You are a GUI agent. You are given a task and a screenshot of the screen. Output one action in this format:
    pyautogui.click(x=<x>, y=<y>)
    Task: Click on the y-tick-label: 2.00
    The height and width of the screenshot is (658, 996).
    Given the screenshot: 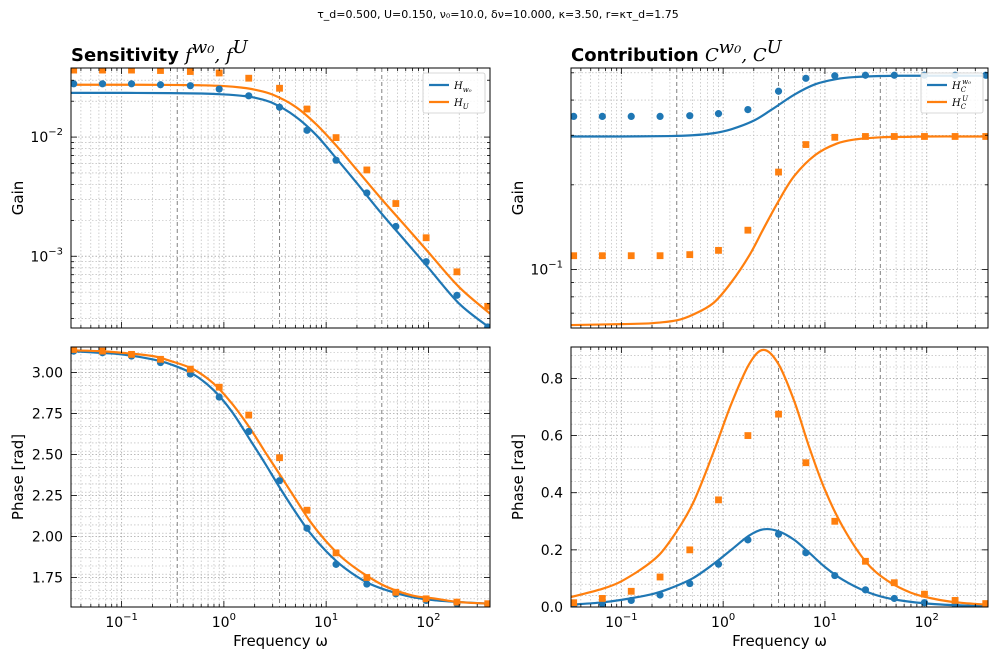 What is the action you would take?
    pyautogui.click(x=47, y=537)
    